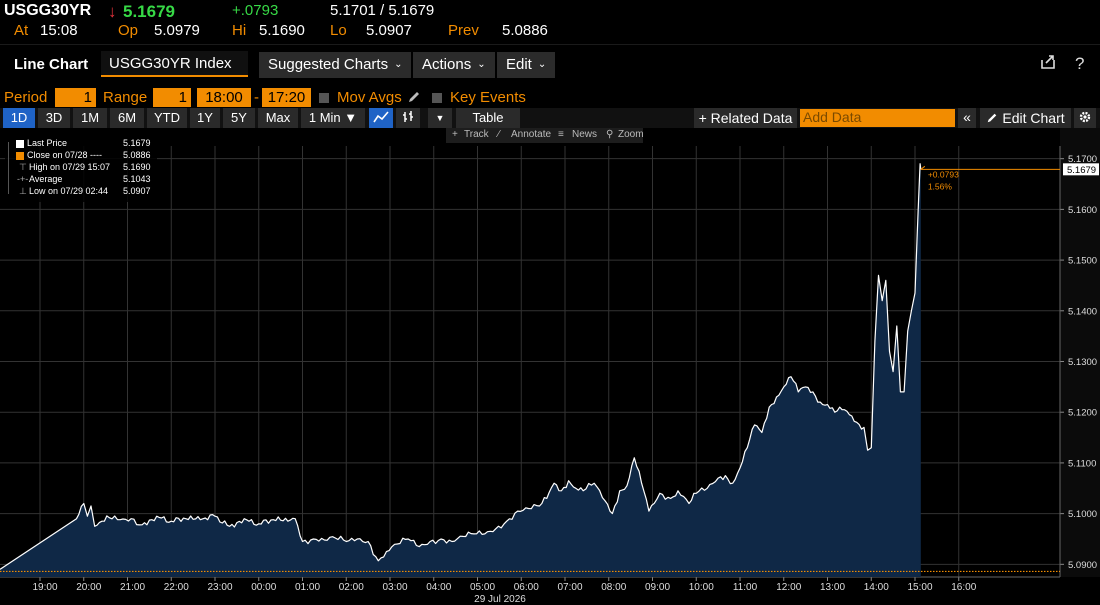 Image resolution: width=1100 pixels, height=605 pixels. Describe the element at coordinates (239, 118) in the screenshot. I see `range-button-5y: 5Y` at that location.